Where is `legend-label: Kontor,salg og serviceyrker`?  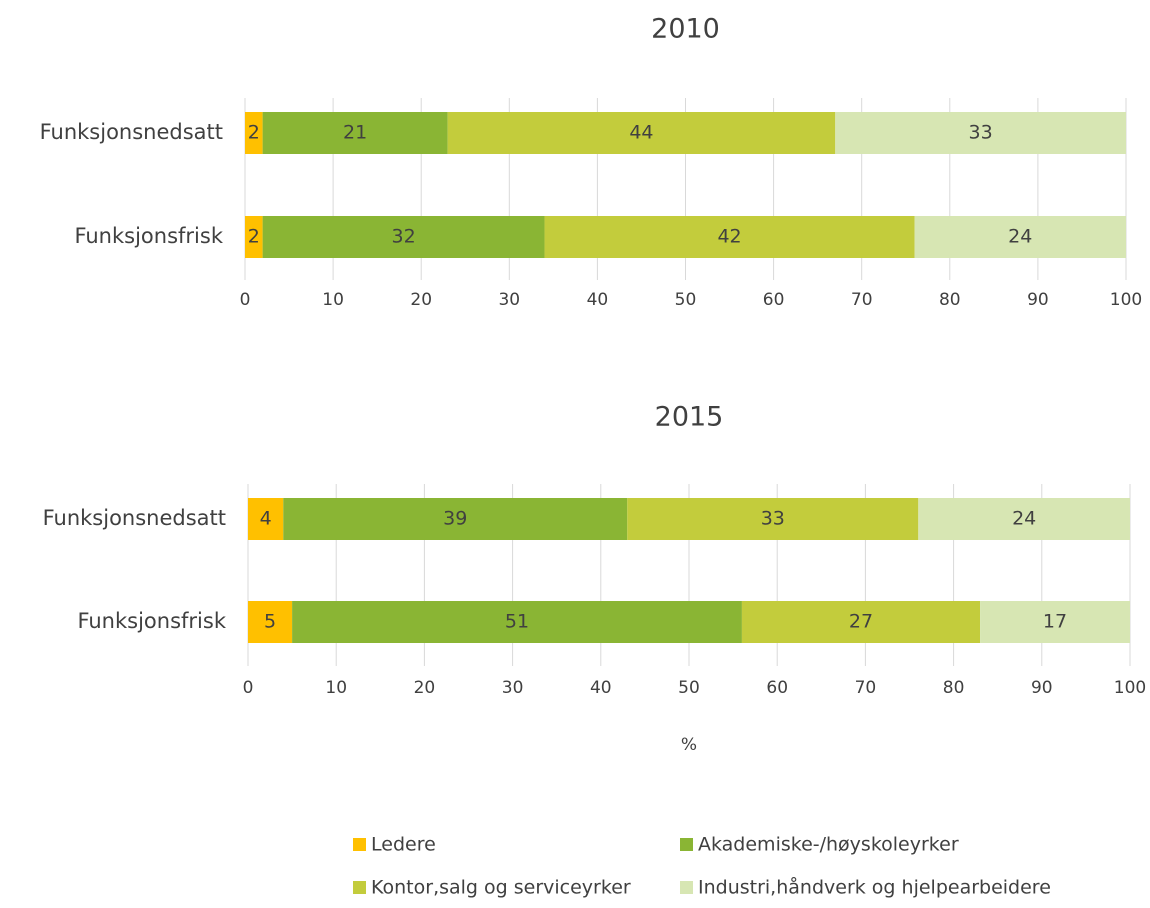
legend-label: Kontor,salg og serviceyrker is located at coordinates (501, 888).